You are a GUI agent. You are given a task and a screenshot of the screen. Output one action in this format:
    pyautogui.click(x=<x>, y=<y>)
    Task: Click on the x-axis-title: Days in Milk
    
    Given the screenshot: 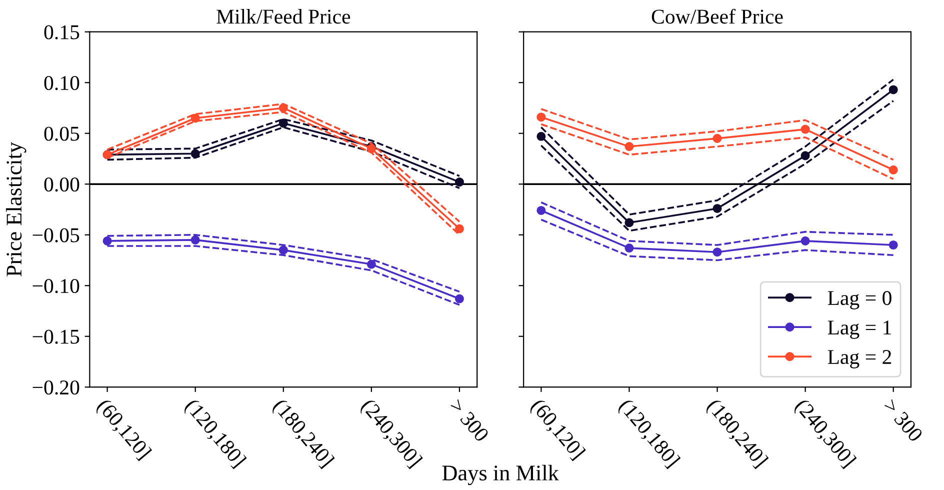 What is the action you would take?
    pyautogui.click(x=500, y=475)
    